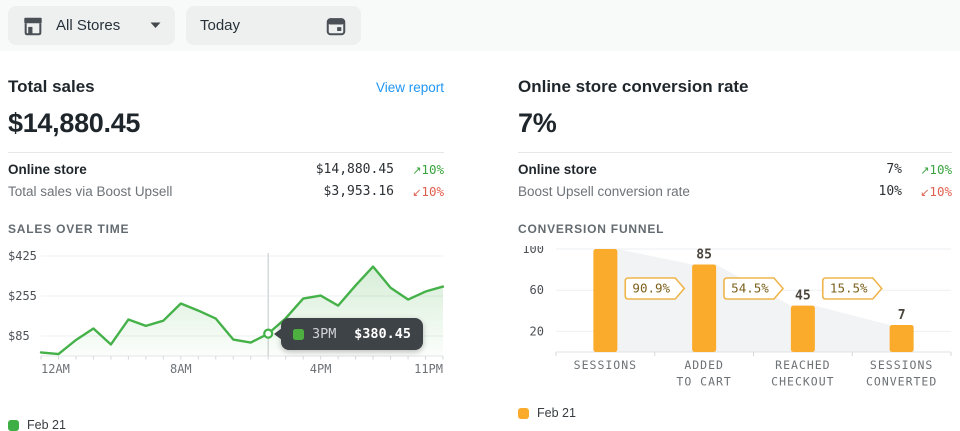 The width and height of the screenshot is (960, 431). What do you see at coordinates (220, 25) in the screenshot?
I see `date-filter-label: Today` at bounding box center [220, 25].